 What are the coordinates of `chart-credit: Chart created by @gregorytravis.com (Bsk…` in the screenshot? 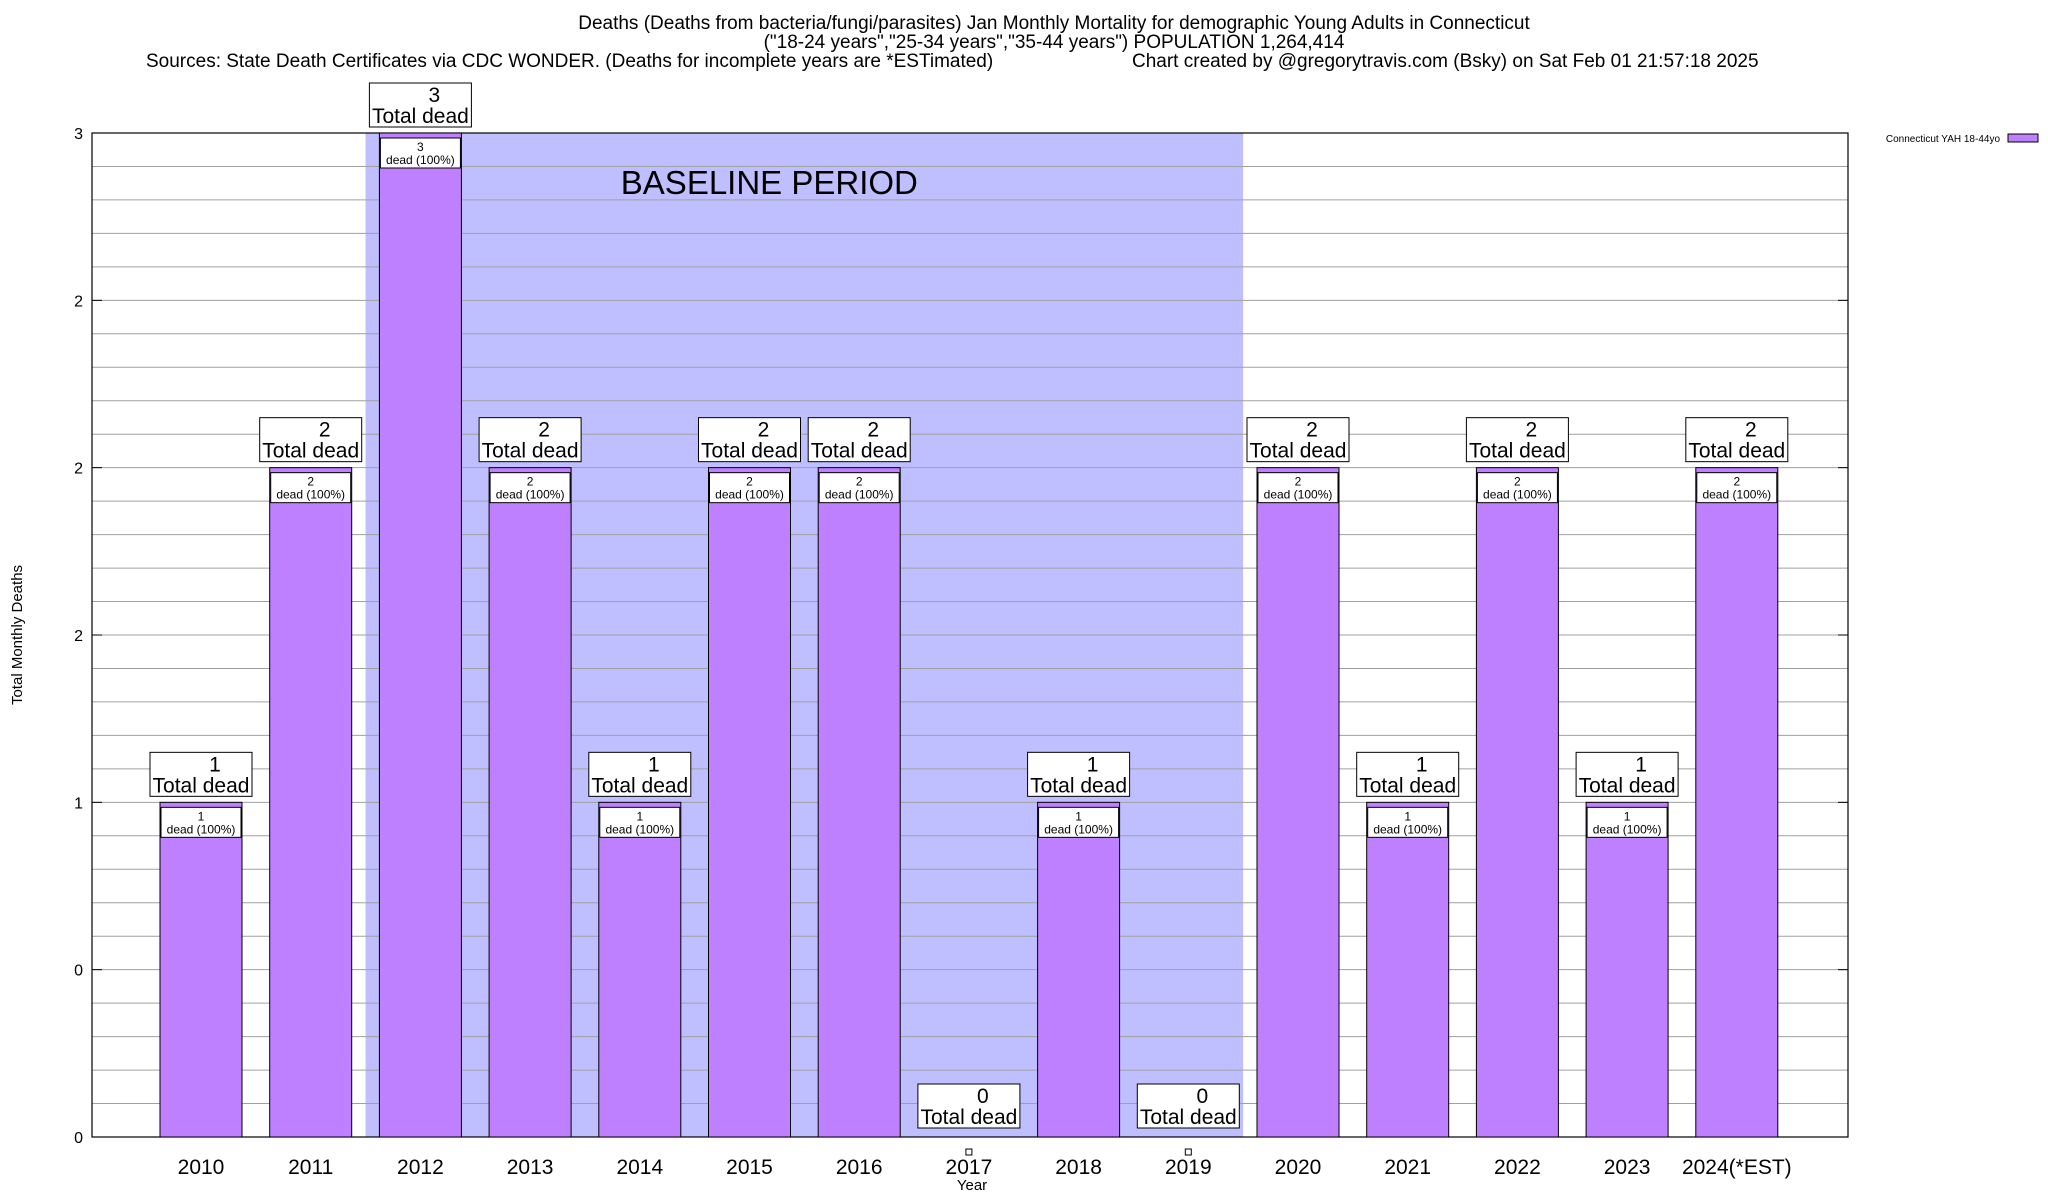 It's located at (1445, 61).